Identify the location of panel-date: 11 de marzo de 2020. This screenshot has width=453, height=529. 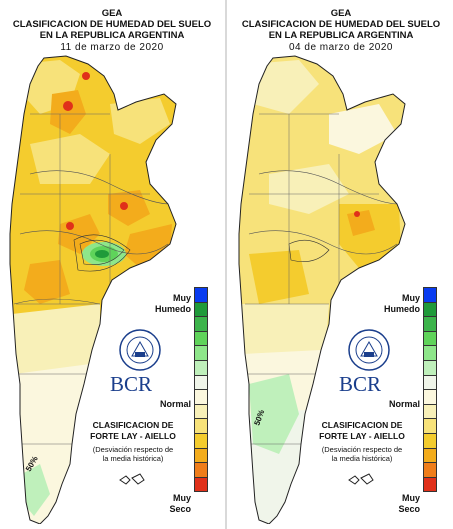
(112, 47).